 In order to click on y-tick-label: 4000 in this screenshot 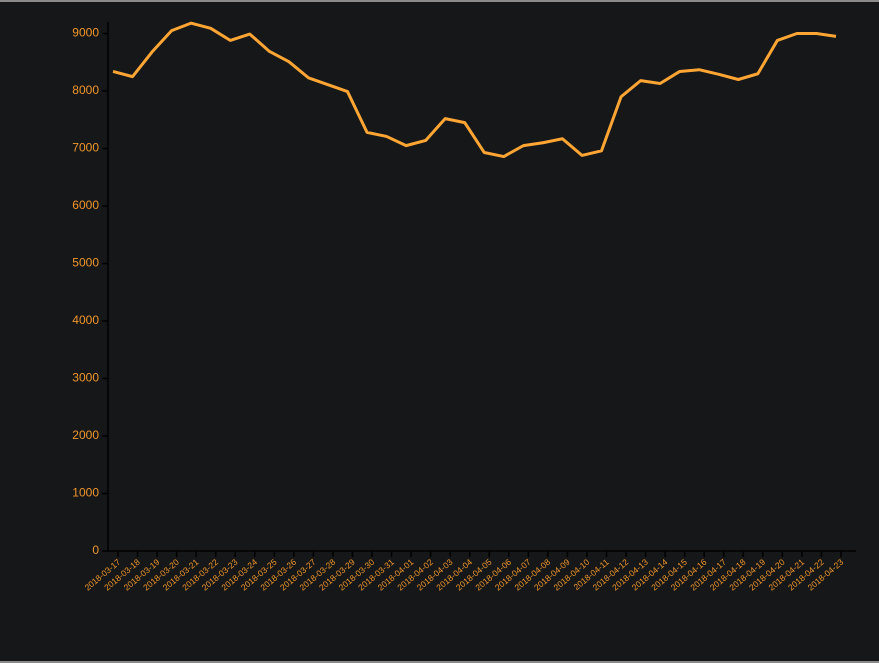, I will do `click(85, 320)`.